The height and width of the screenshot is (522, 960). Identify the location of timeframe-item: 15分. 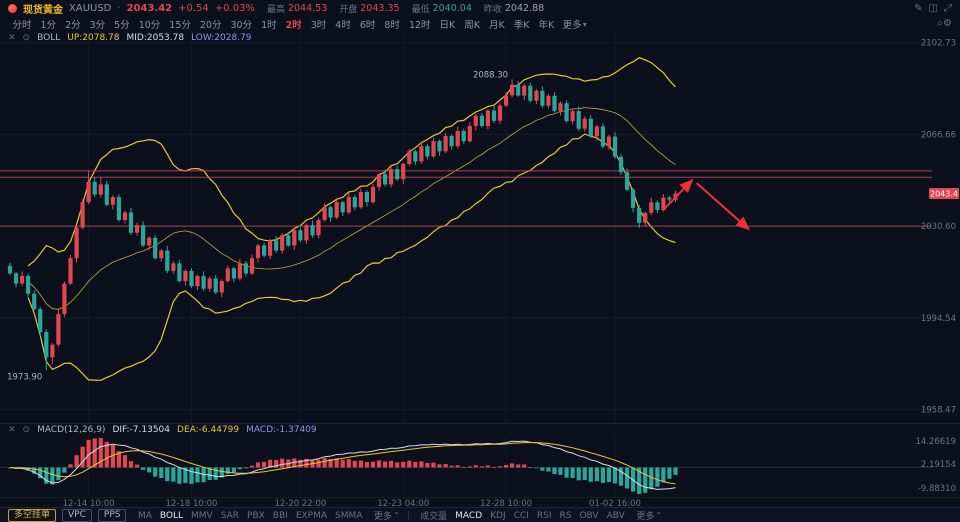
(180, 25).